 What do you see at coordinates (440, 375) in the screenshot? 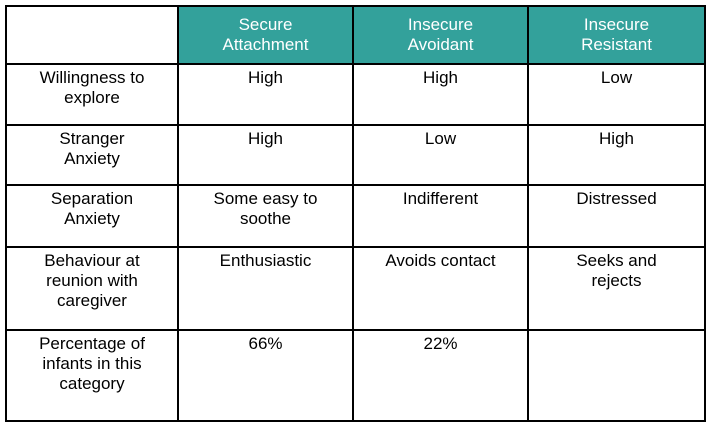
I see `cell-value: 22%` at bounding box center [440, 375].